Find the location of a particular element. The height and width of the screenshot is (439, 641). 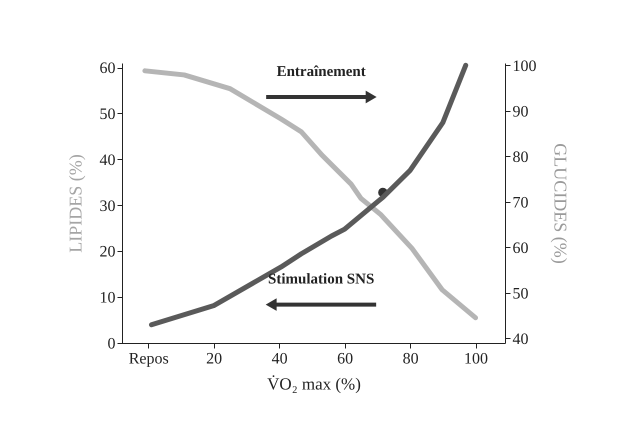

y-tick-label: 10 is located at coordinates (108, 298).